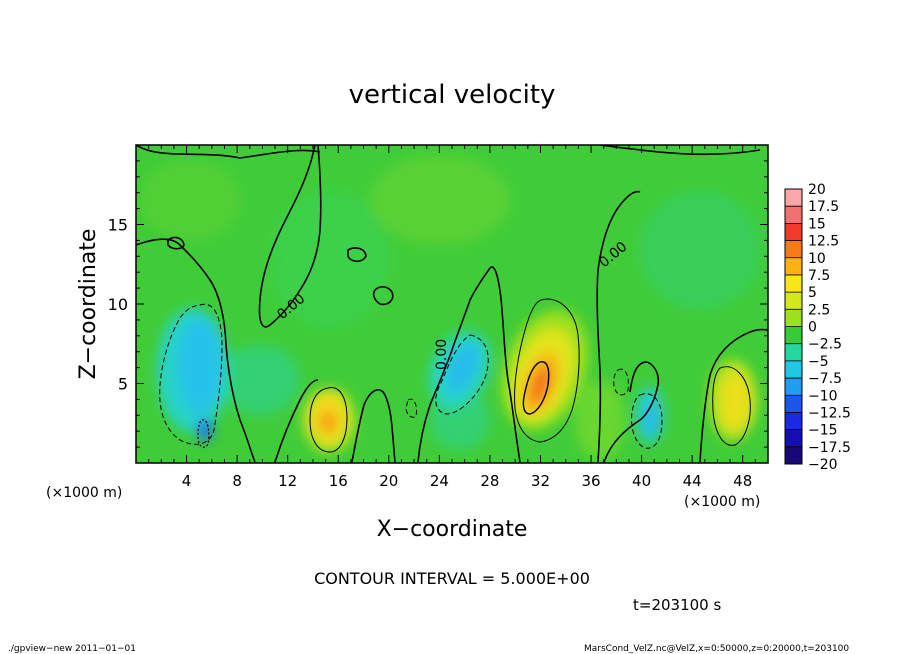  I want to click on x-tick-label: 16, so click(338, 481).